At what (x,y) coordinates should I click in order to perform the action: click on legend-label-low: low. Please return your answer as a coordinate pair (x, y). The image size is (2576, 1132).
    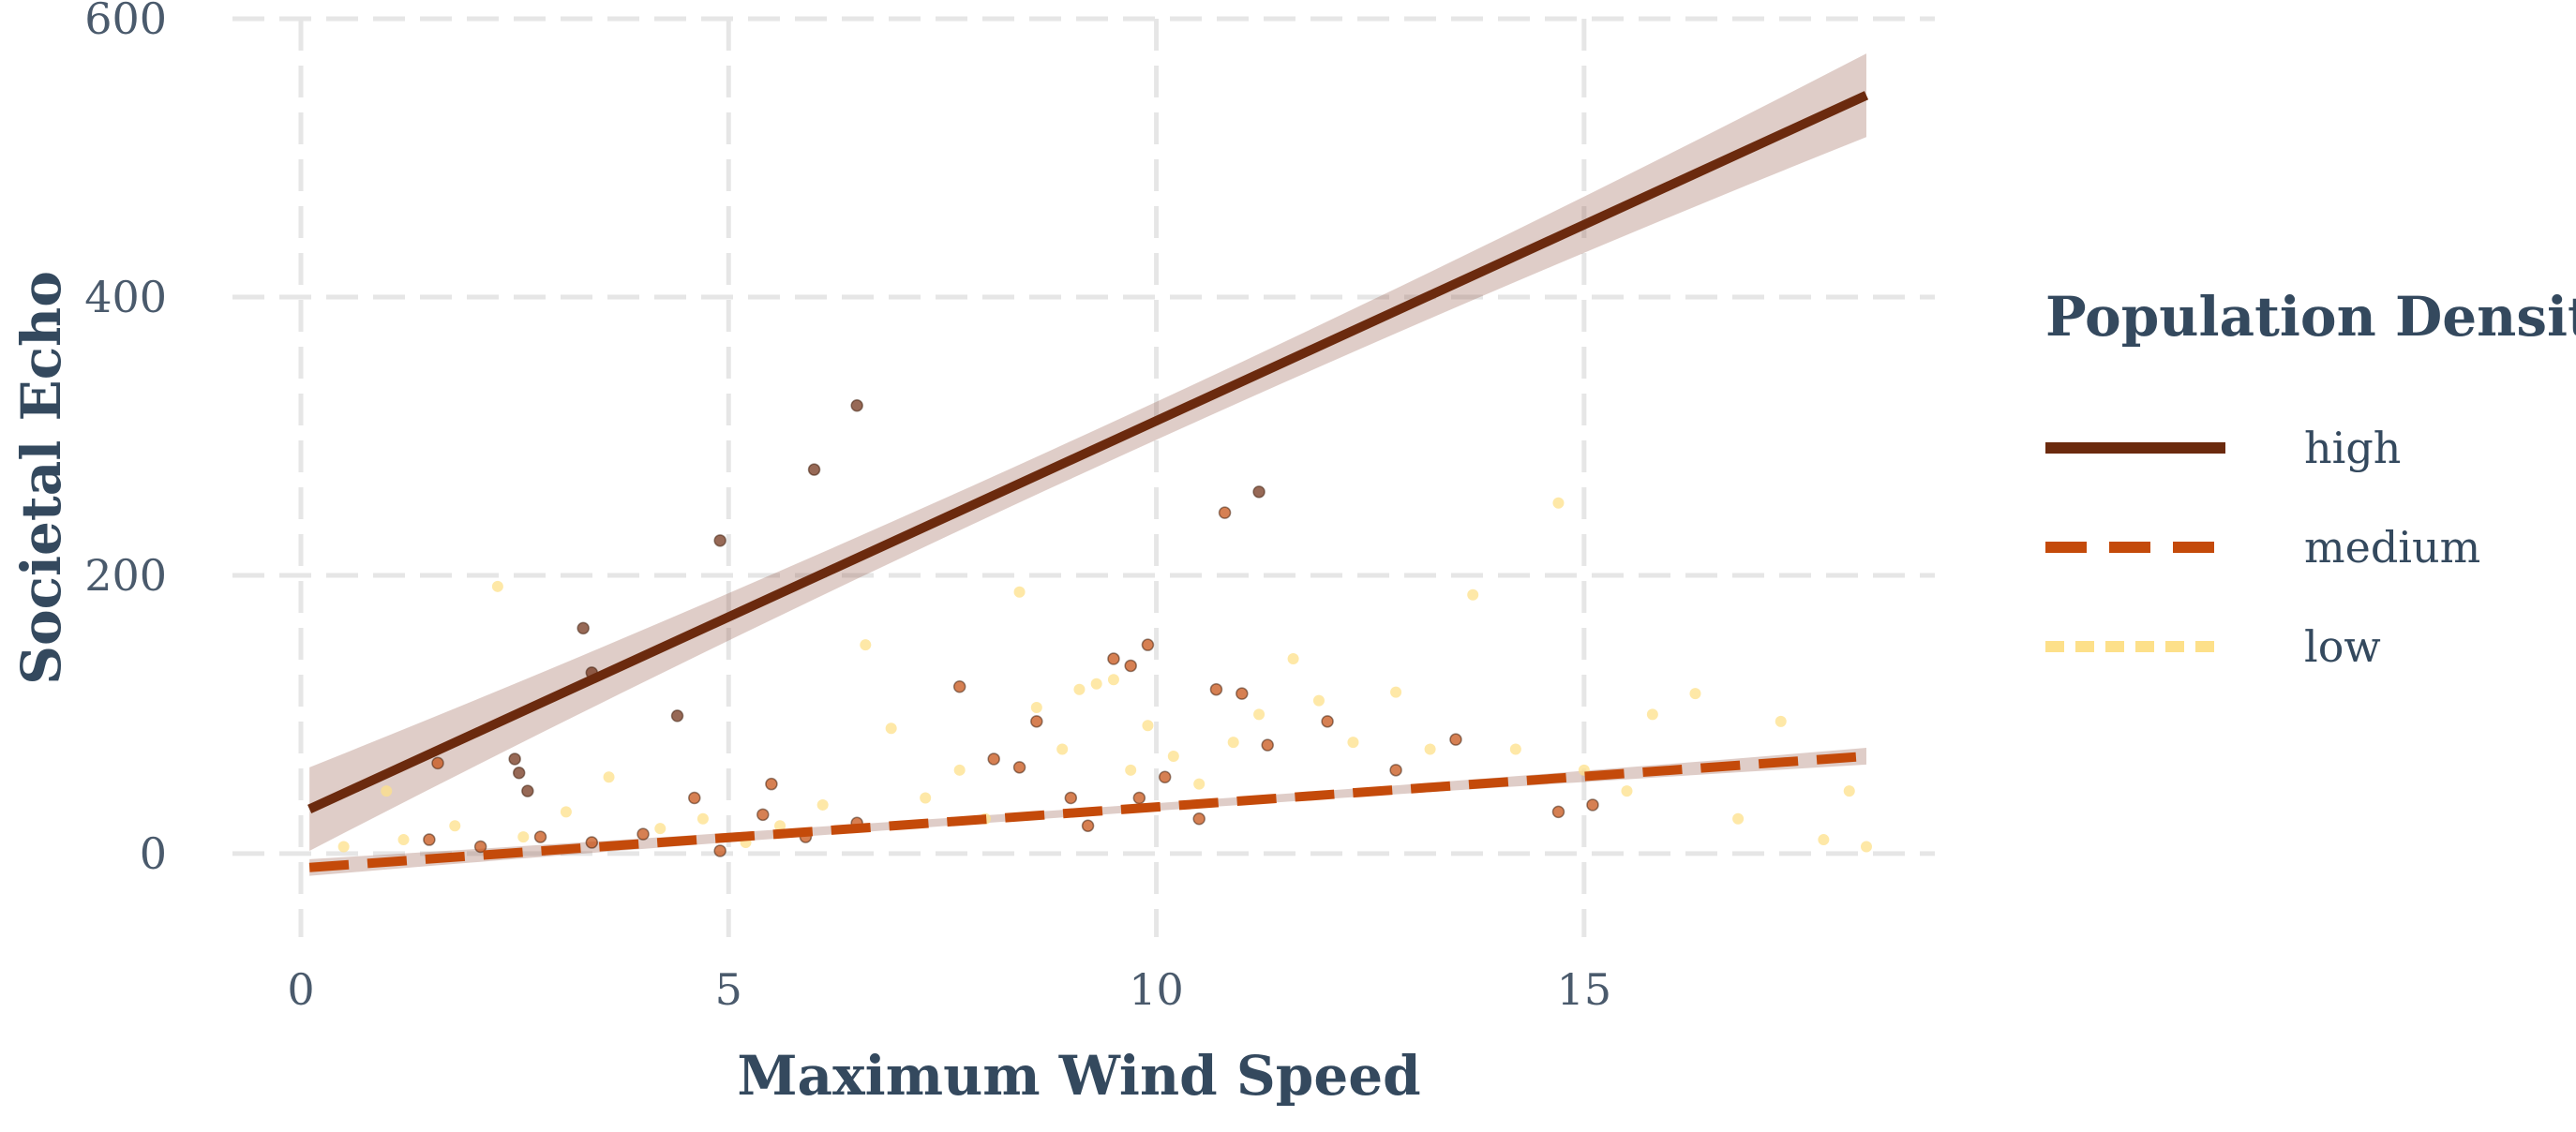
    Looking at the image, I should click on (2342, 646).